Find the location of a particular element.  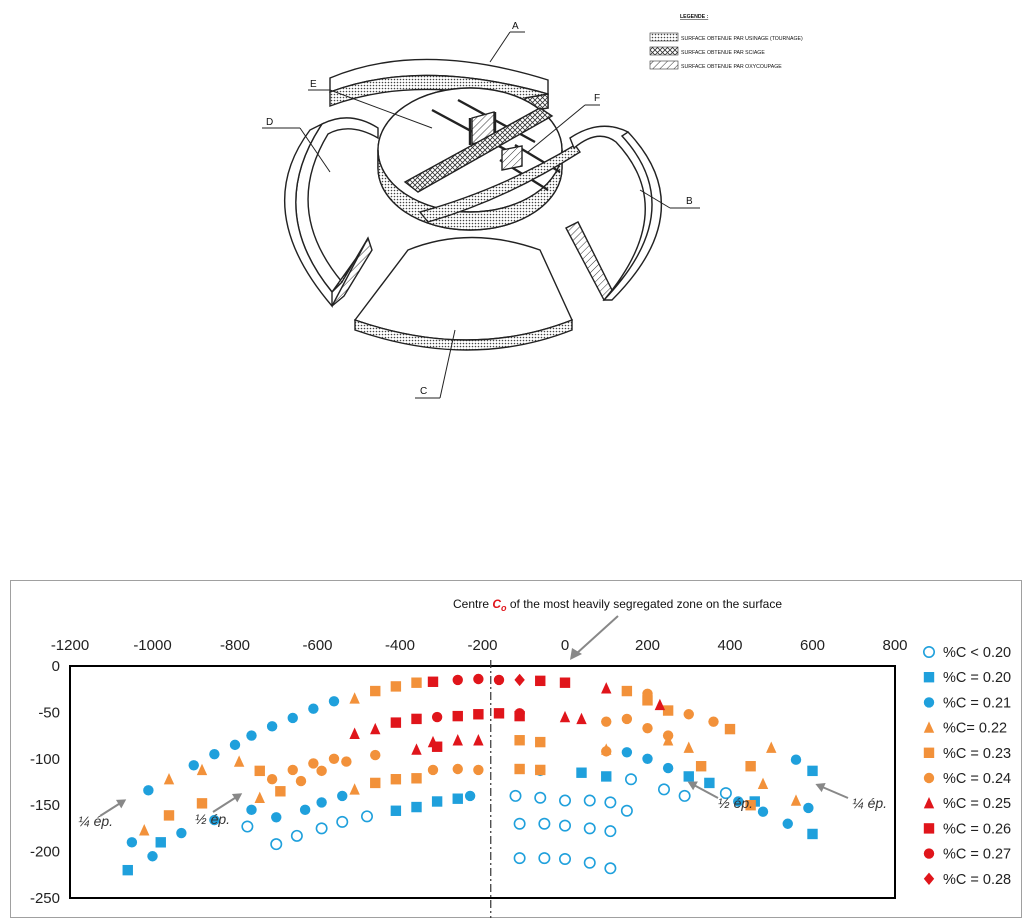

legend-label: %C= 0.22 is located at coordinates (975, 729).